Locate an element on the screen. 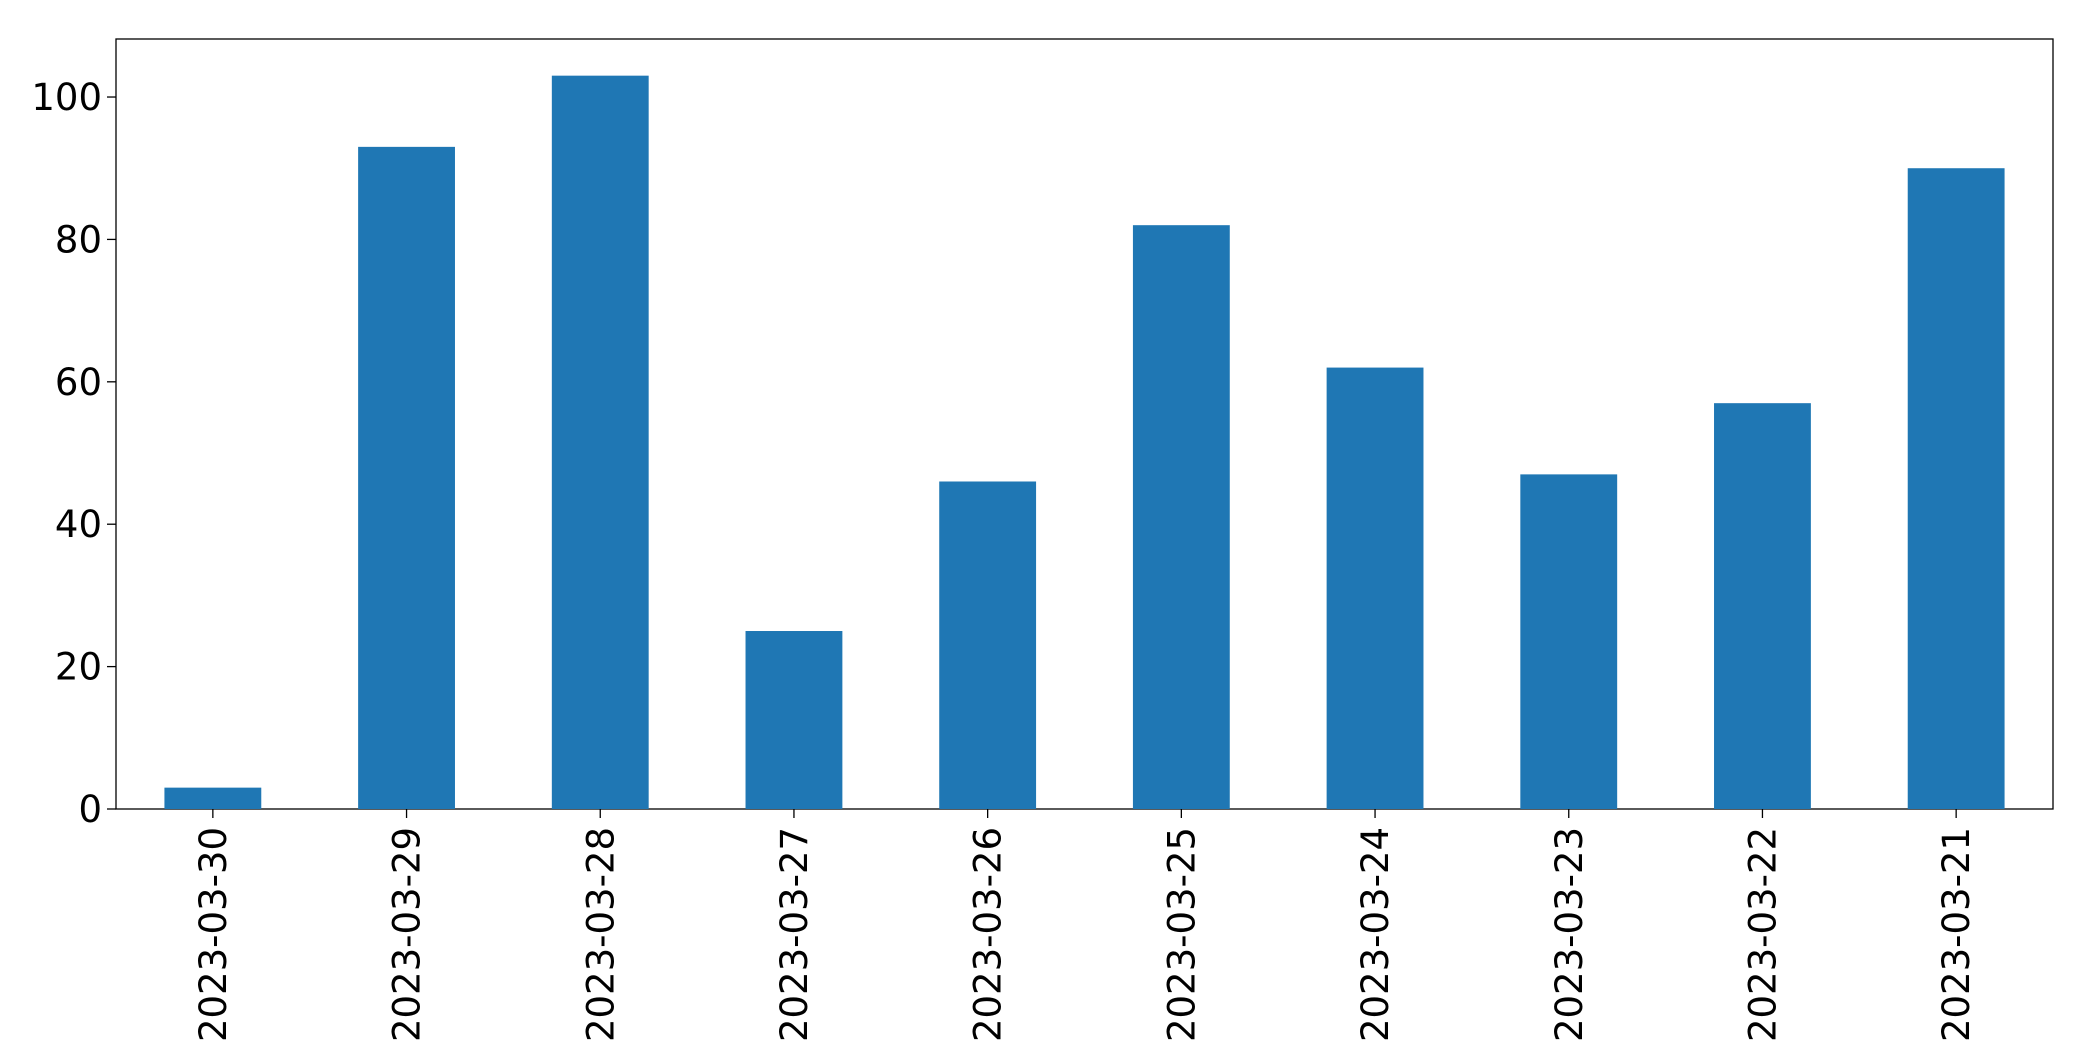 This screenshot has height=1061, width=2093. y-tick-label: 20 is located at coordinates (78, 667).